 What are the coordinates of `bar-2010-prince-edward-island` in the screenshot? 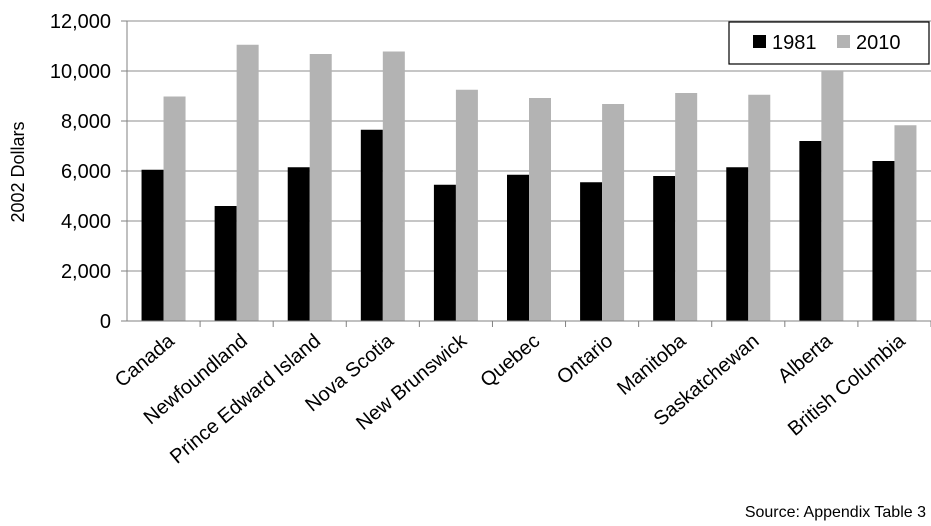 It's located at (320, 187).